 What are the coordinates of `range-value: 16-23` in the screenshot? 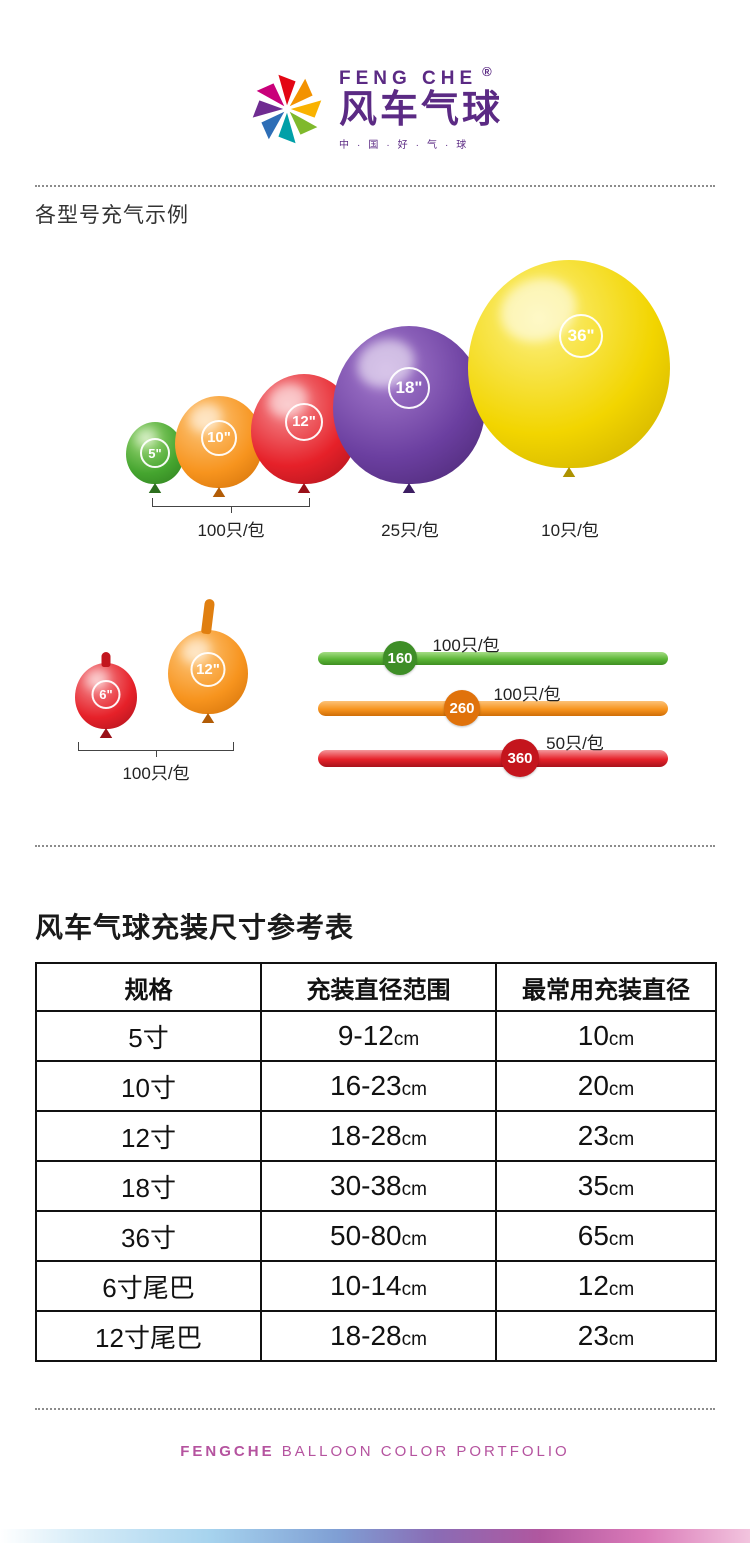 It's located at (366, 1085).